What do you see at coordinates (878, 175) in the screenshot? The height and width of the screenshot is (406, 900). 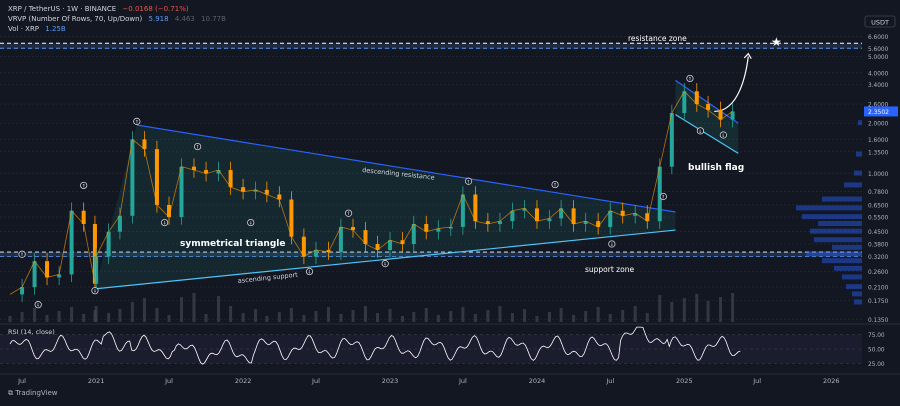 I see `price-tick: 1.0000` at bounding box center [878, 175].